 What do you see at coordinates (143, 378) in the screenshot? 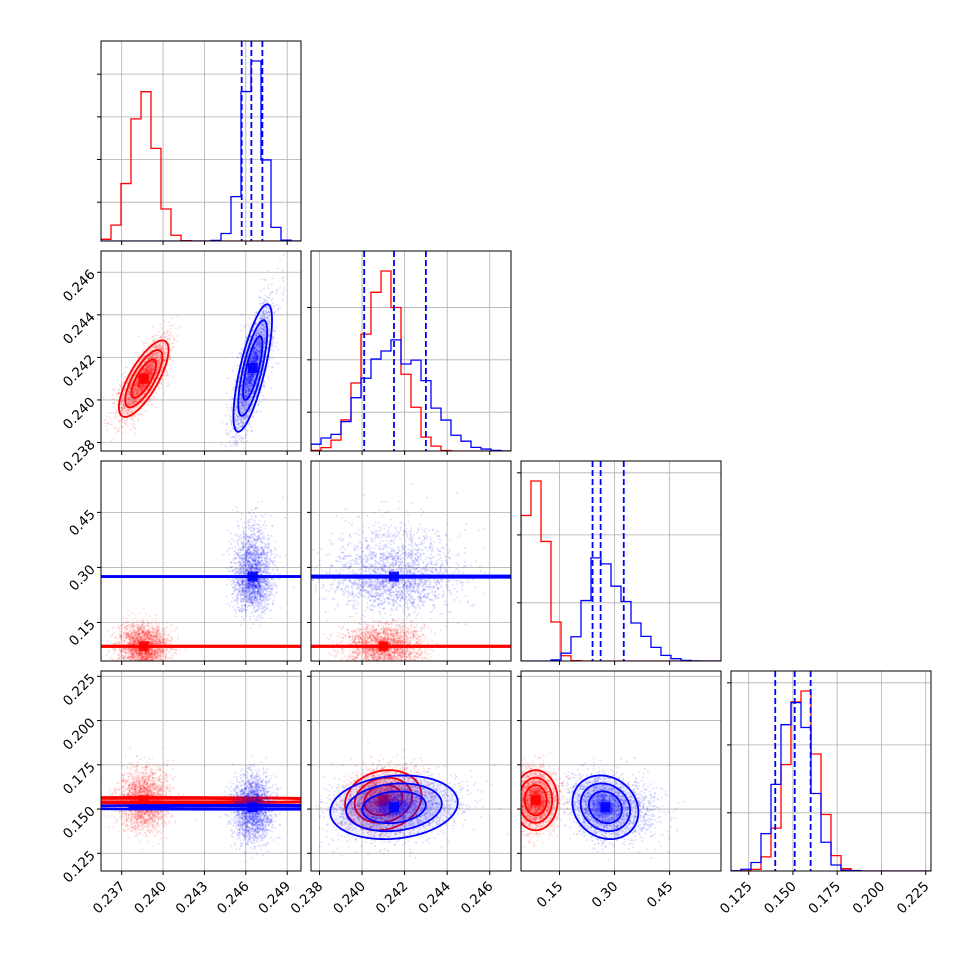
I see `red-density-peak` at bounding box center [143, 378].